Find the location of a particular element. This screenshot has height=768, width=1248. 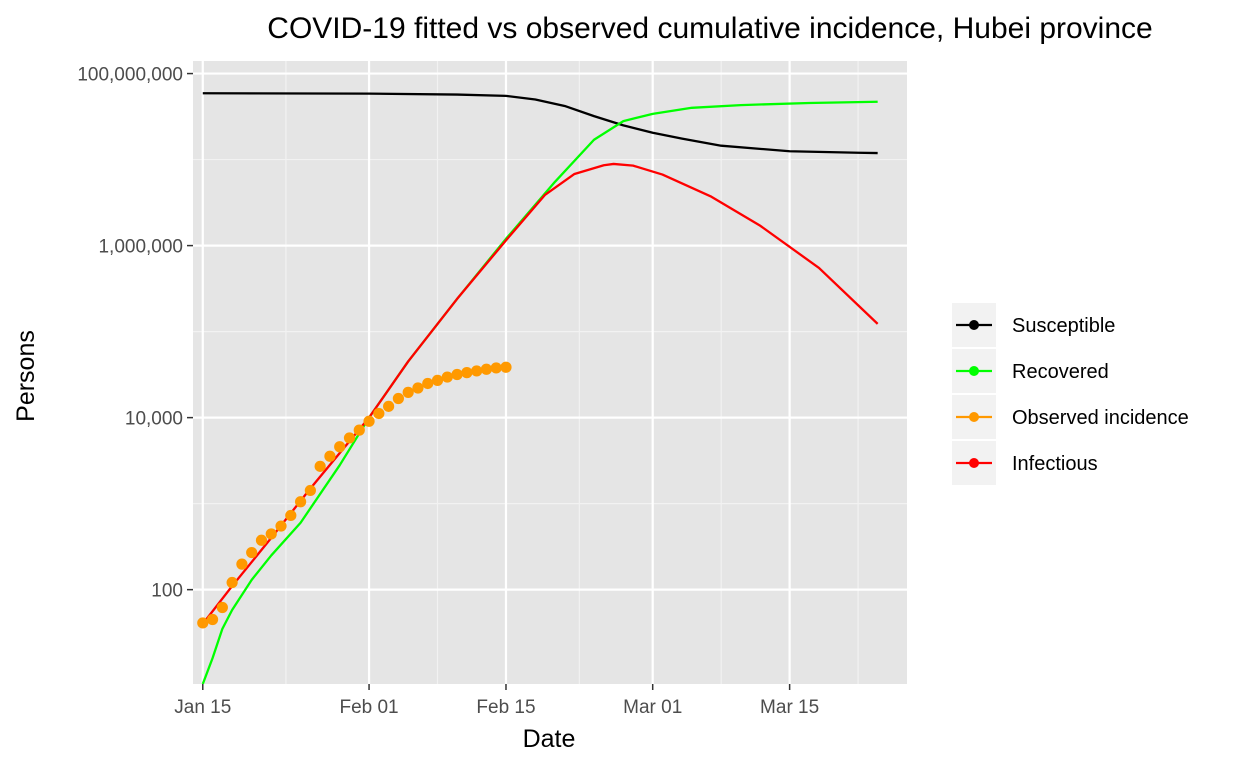

legend-label: Infectious is located at coordinates (1055, 464).